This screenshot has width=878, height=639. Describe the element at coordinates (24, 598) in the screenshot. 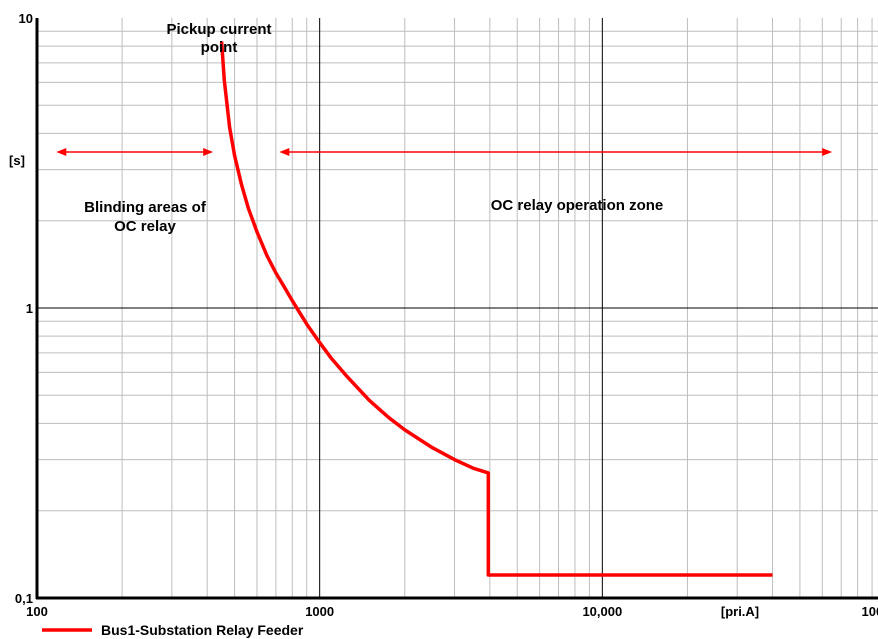

I see `y-tick-label: 0,1` at that location.